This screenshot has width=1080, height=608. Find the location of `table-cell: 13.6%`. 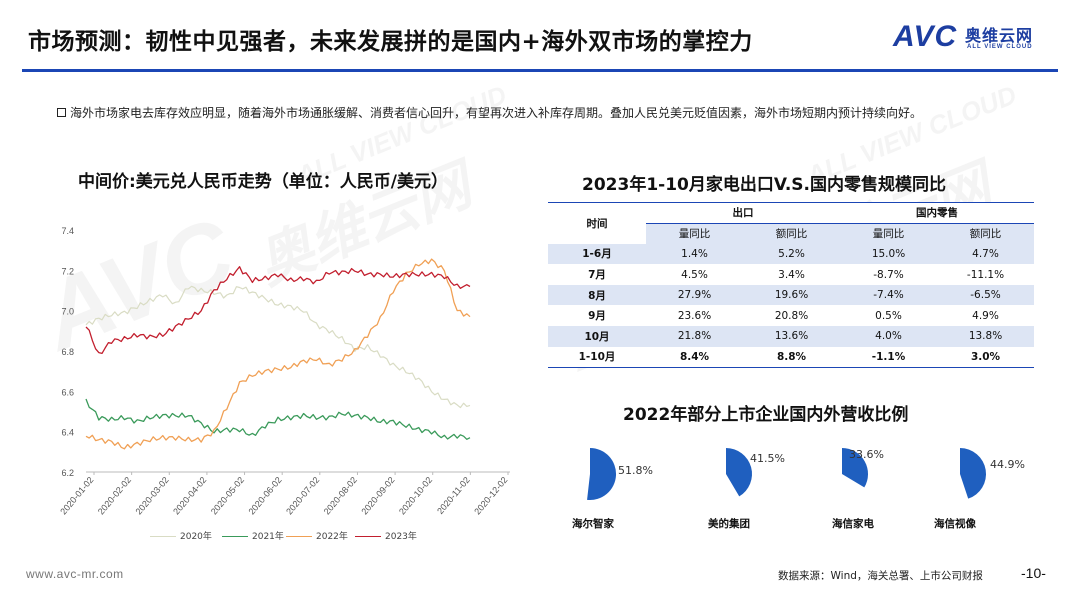

table-cell: 13.6% is located at coordinates (791, 336).